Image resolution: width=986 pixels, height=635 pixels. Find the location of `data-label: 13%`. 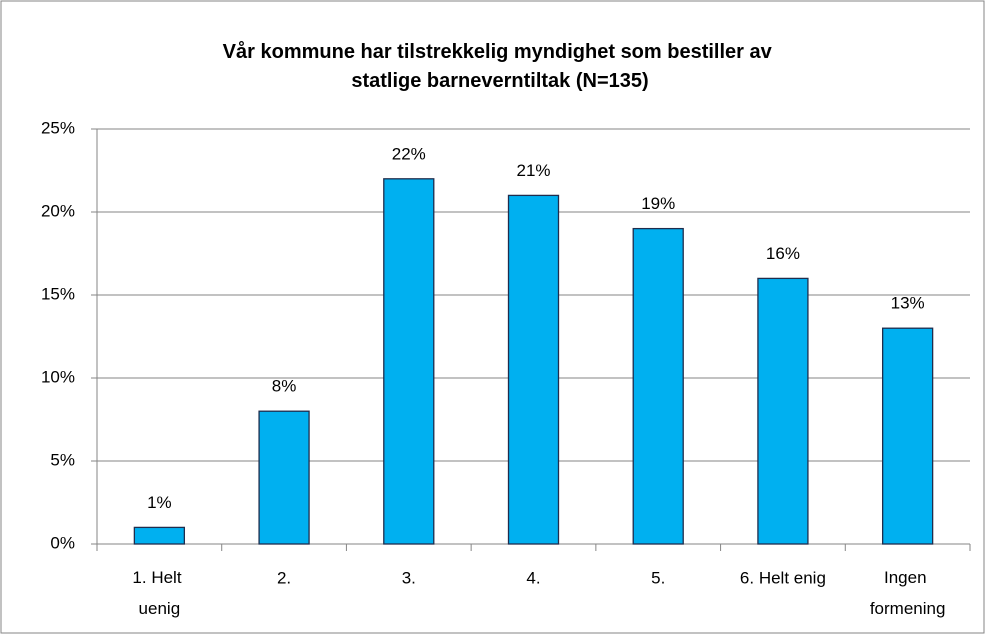

data-label: 13% is located at coordinates (908, 303).